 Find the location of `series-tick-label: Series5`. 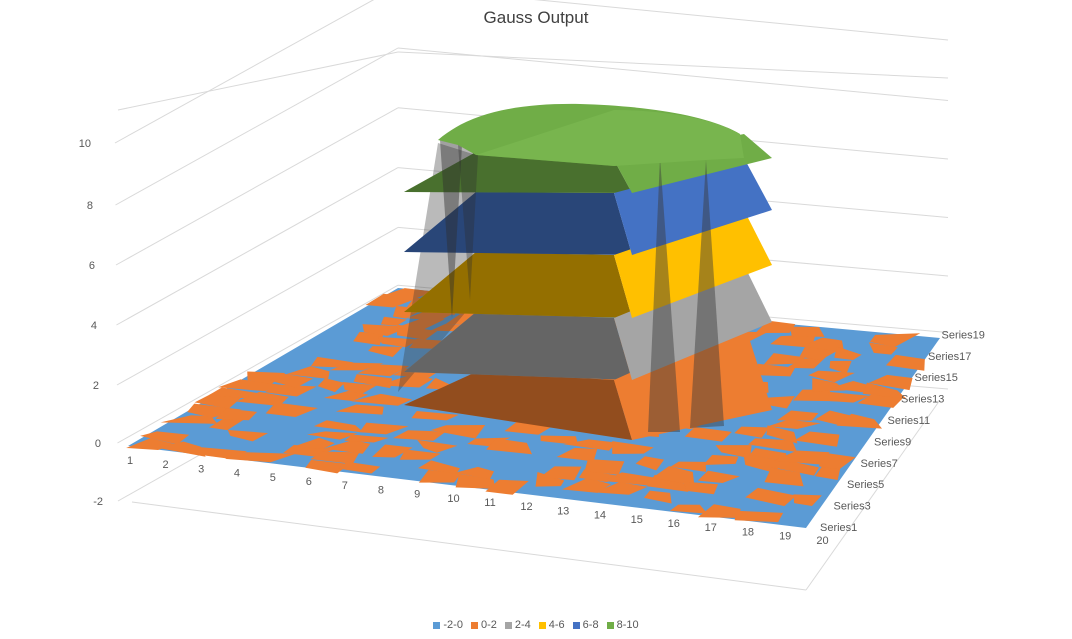

series-tick-label: Series5 is located at coordinates (865, 485).